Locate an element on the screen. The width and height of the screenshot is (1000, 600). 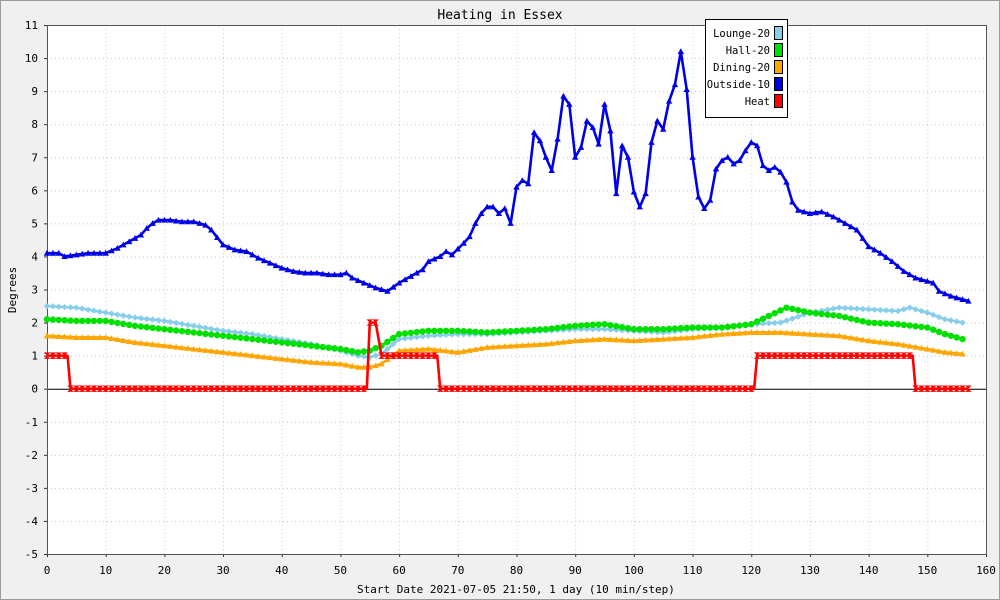
x-tick-label: 0 is located at coordinates (47, 570).